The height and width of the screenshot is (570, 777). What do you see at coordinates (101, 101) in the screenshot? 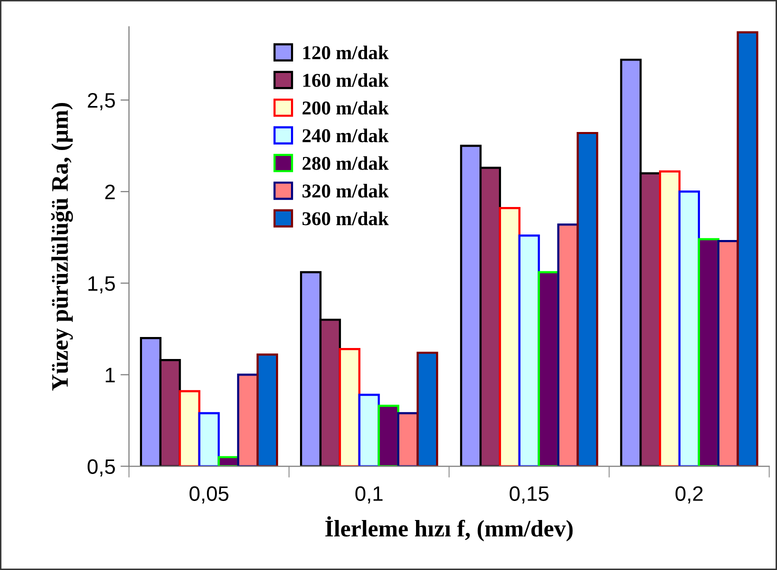
I see `y-tick-label: 2,5` at bounding box center [101, 101].